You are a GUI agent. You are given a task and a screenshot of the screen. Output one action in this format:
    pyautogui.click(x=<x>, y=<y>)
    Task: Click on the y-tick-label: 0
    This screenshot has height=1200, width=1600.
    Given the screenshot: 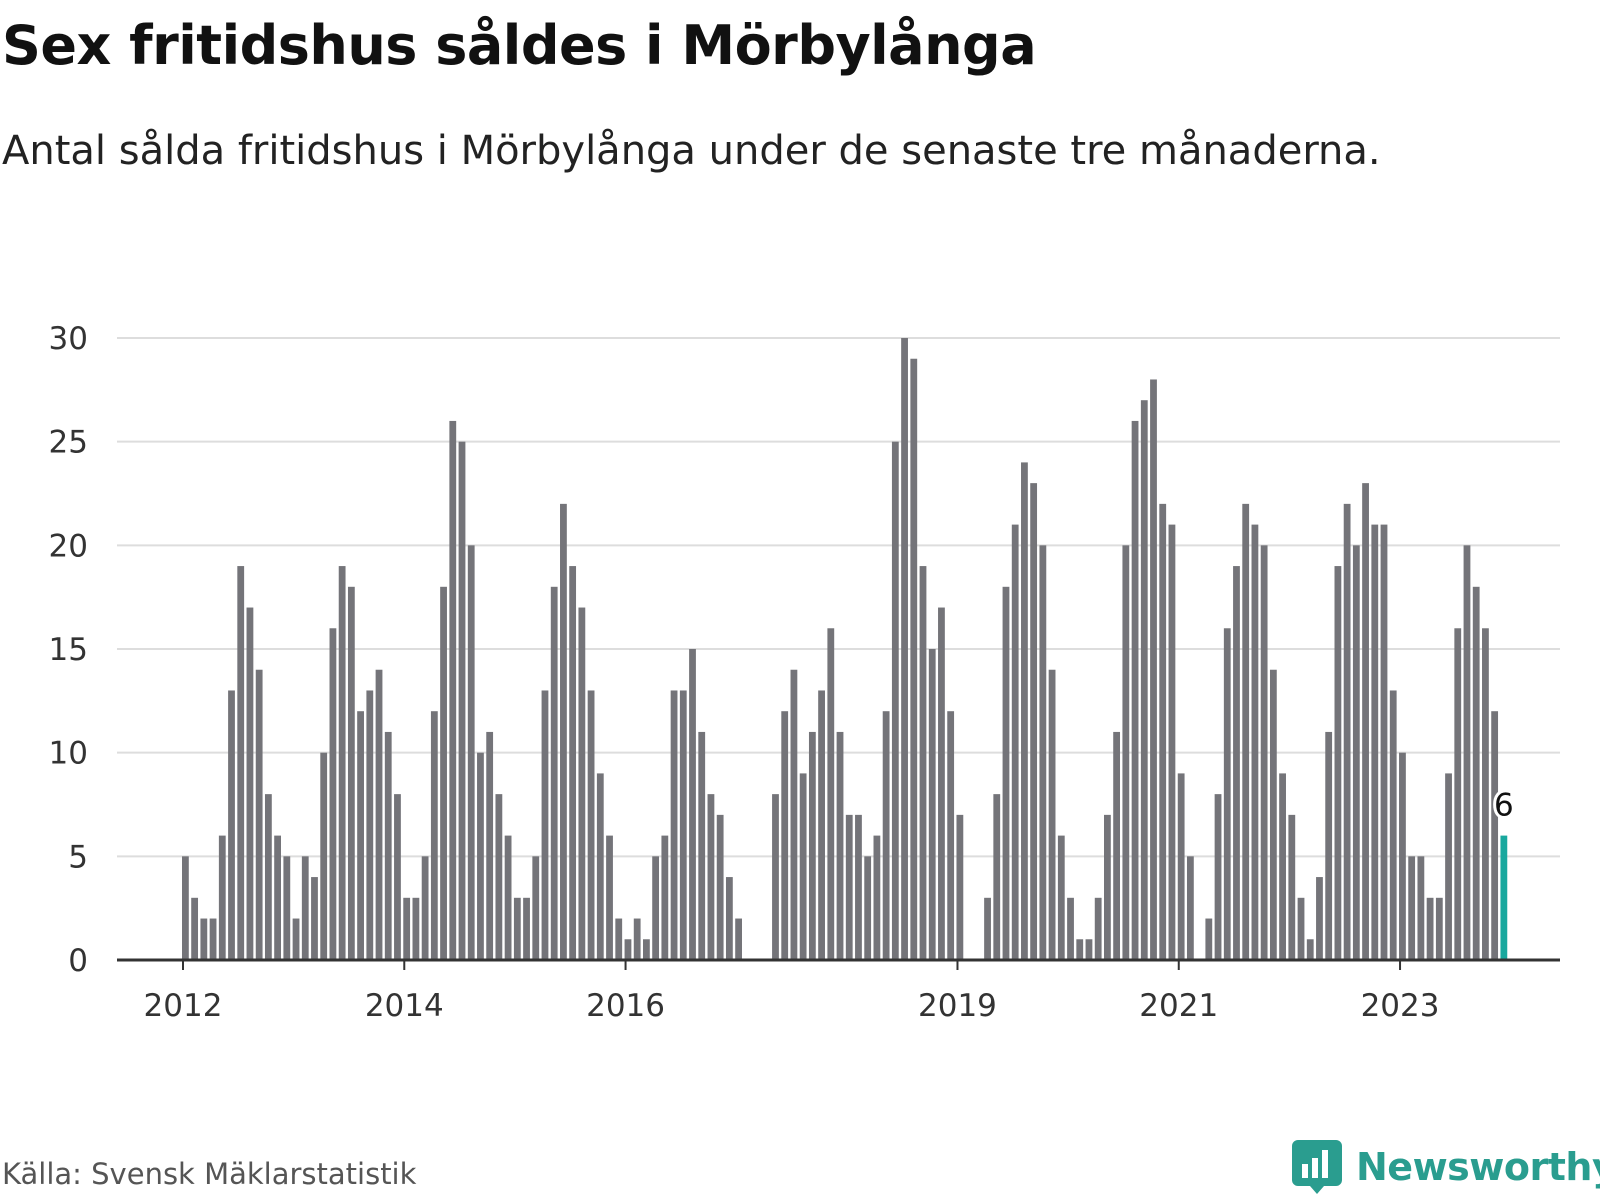 What is the action you would take?
    pyautogui.click(x=78, y=961)
    